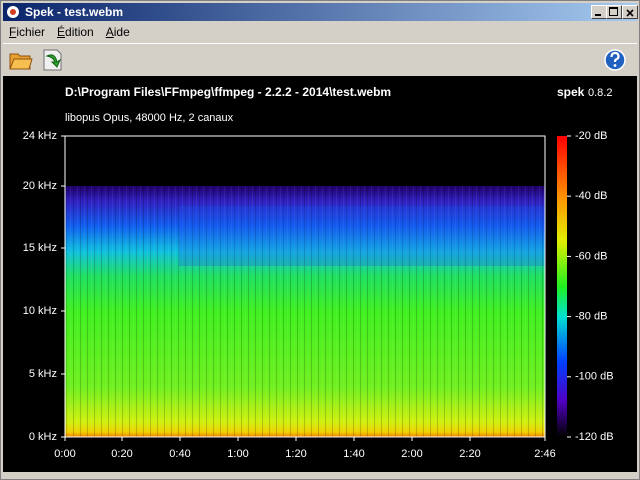 This screenshot has height=480, width=640. I want to click on time-label: 0:00, so click(64, 454).